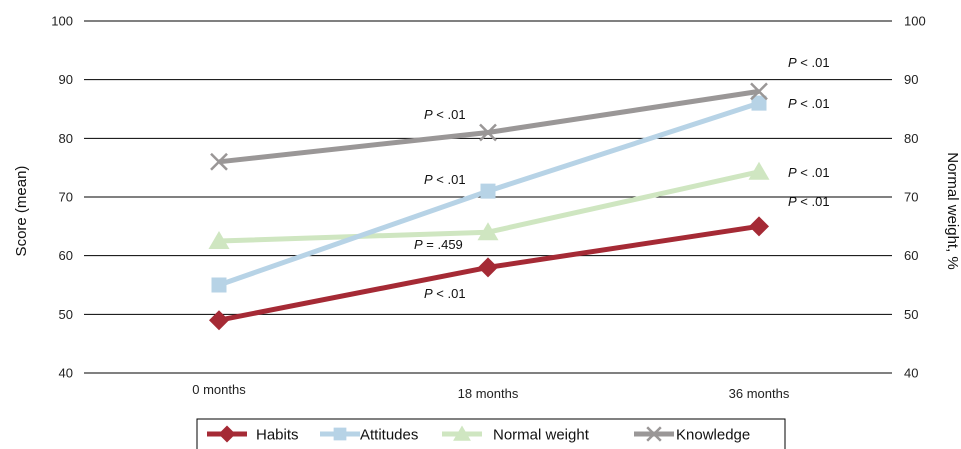  I want to click on y-tick-left: 40, so click(66, 373).